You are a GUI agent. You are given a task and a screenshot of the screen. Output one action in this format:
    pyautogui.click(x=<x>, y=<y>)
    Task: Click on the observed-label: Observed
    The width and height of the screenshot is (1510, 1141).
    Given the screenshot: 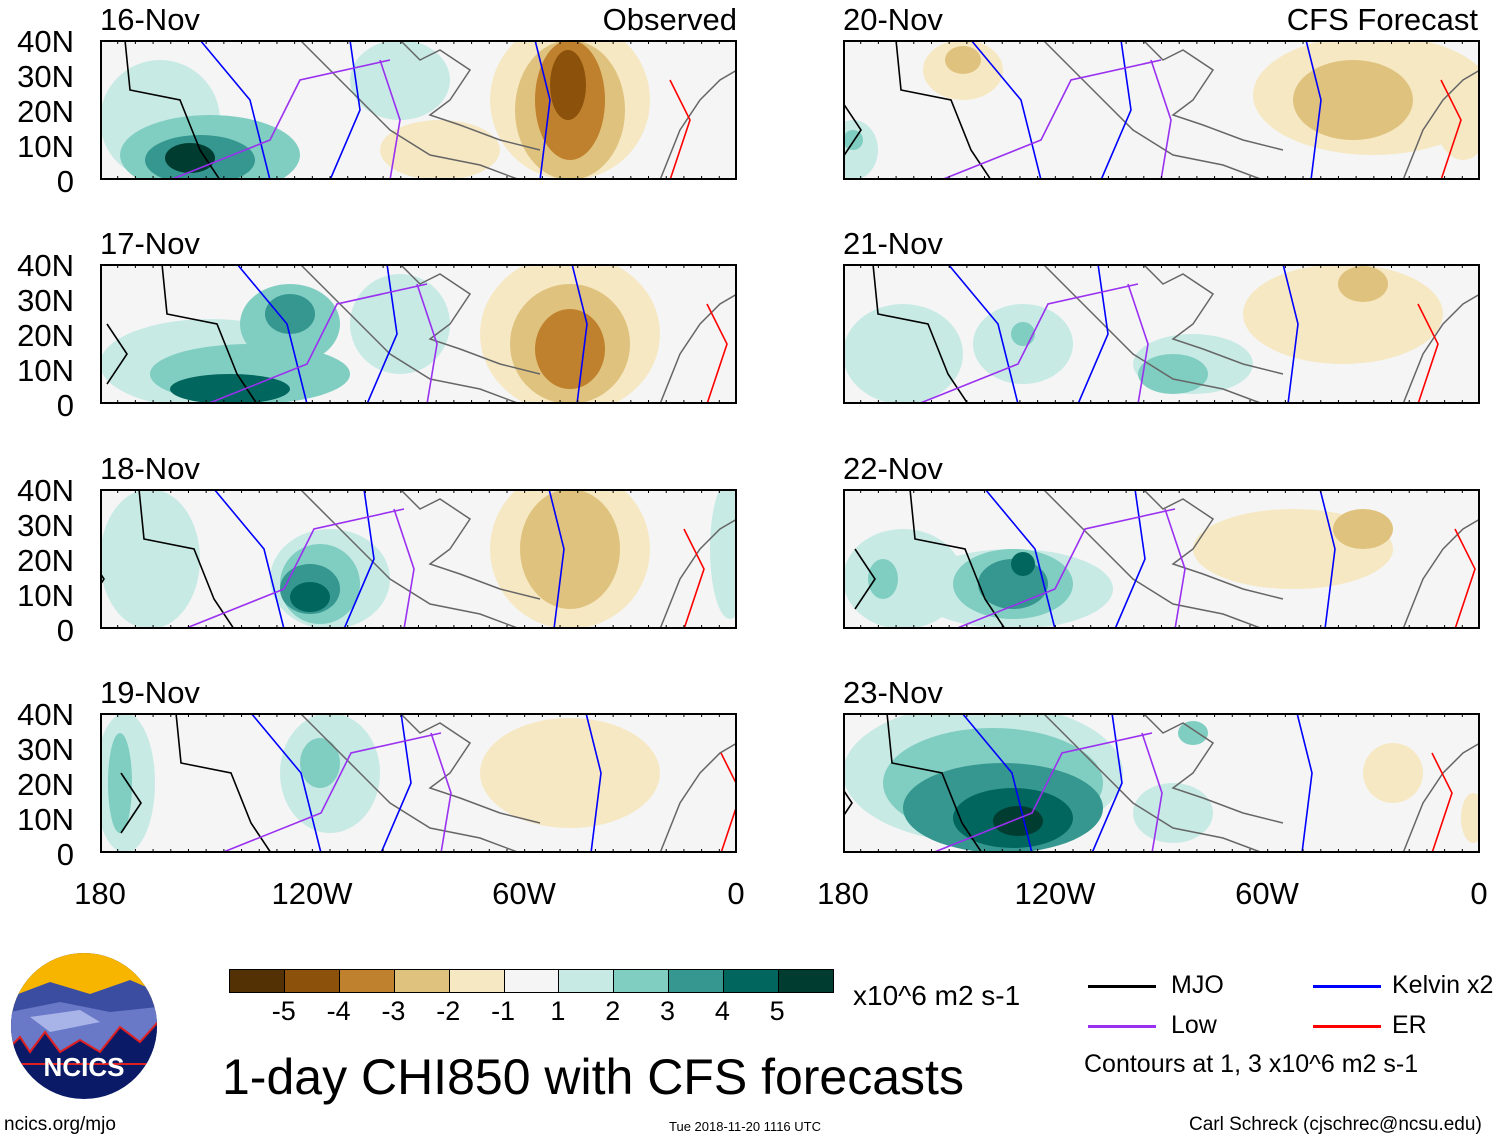 What is the action you would take?
    pyautogui.click(x=669, y=19)
    